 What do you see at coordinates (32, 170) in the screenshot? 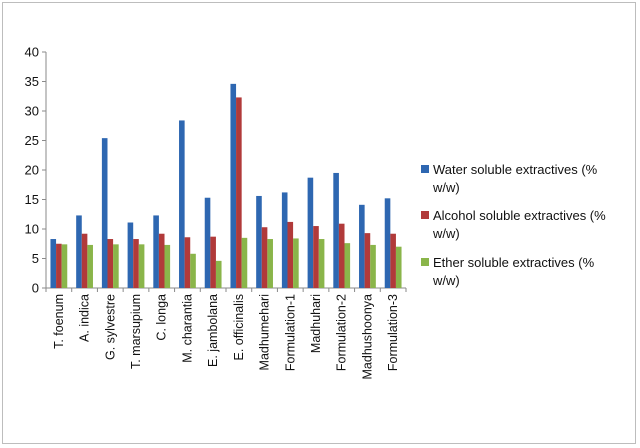
I see `y-tick-label: 20` at bounding box center [32, 170].